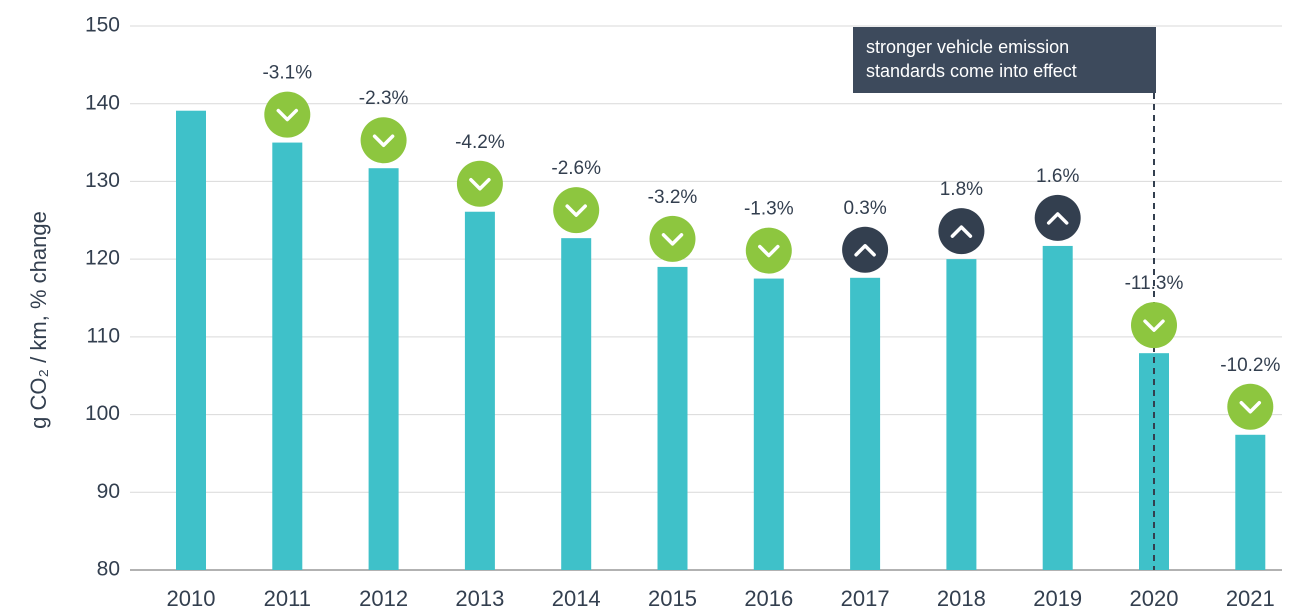 The image size is (1293, 613). What do you see at coordinates (102, 25) in the screenshot?
I see `y-tick-label: 150` at bounding box center [102, 25].